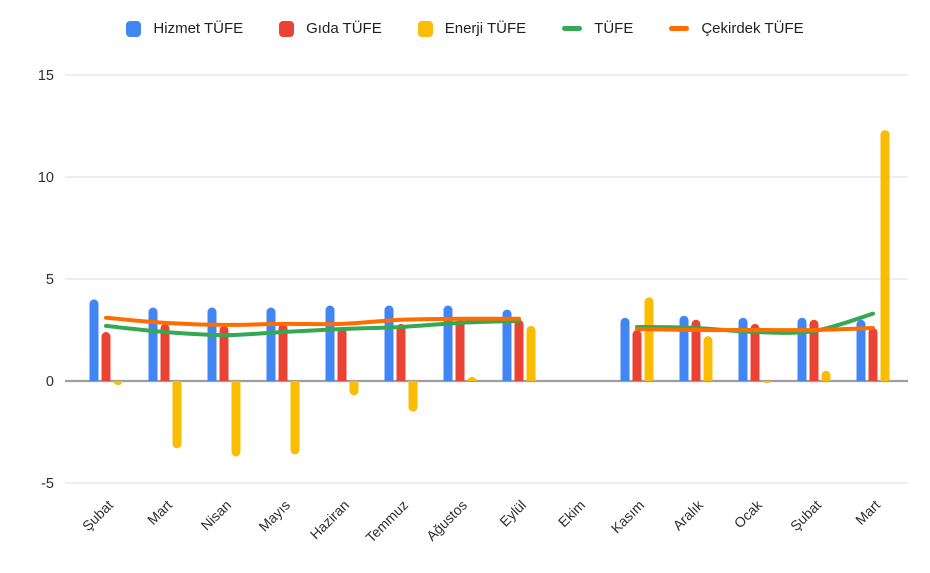  What do you see at coordinates (625, 349) in the screenshot?
I see `bar-hizmet-tüfe-9` at bounding box center [625, 349].